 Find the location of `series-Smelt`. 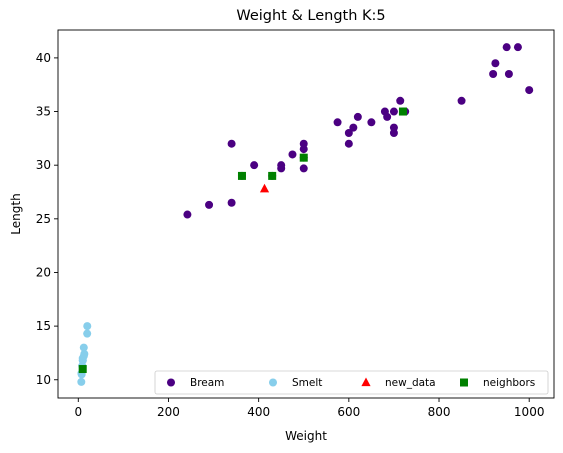

series-Smelt is located at coordinates (84, 354).